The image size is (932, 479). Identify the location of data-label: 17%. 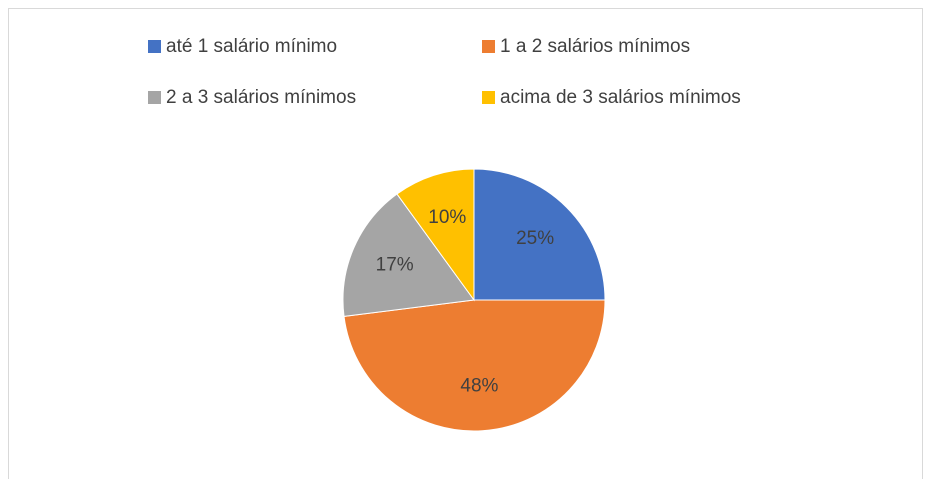
(395, 265).